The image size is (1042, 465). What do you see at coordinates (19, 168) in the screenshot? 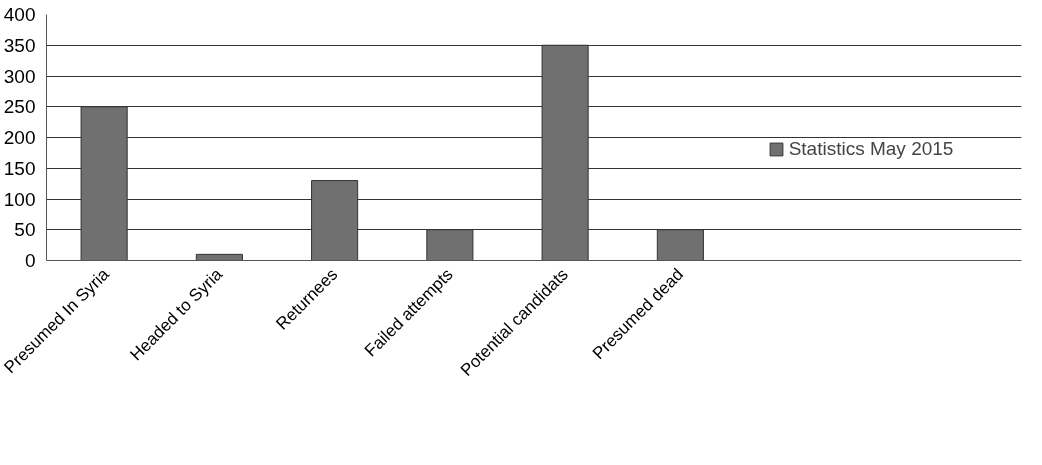
I see `y-tick-label: 150` at bounding box center [19, 168].